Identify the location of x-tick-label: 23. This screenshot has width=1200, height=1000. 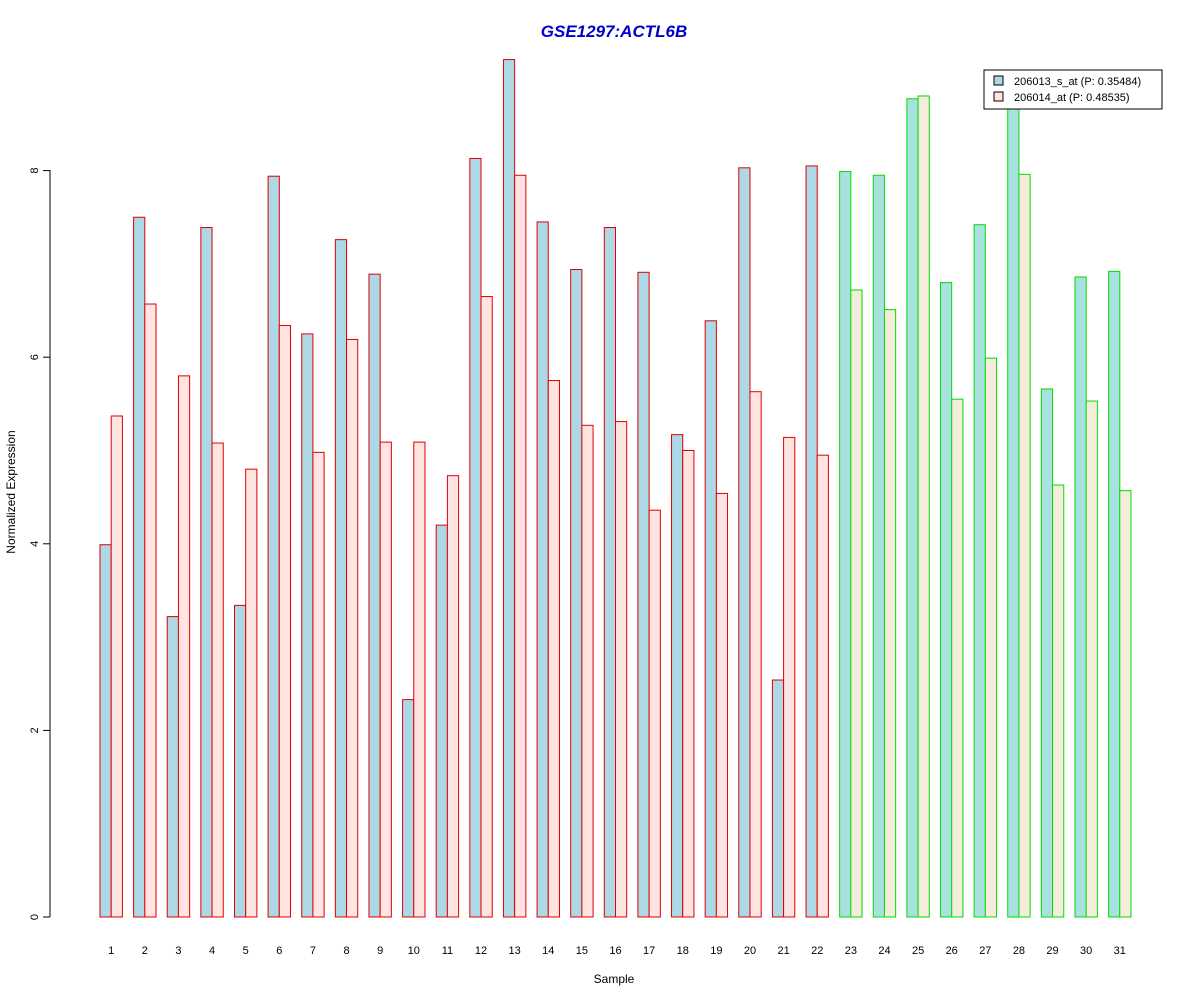
(851, 951).